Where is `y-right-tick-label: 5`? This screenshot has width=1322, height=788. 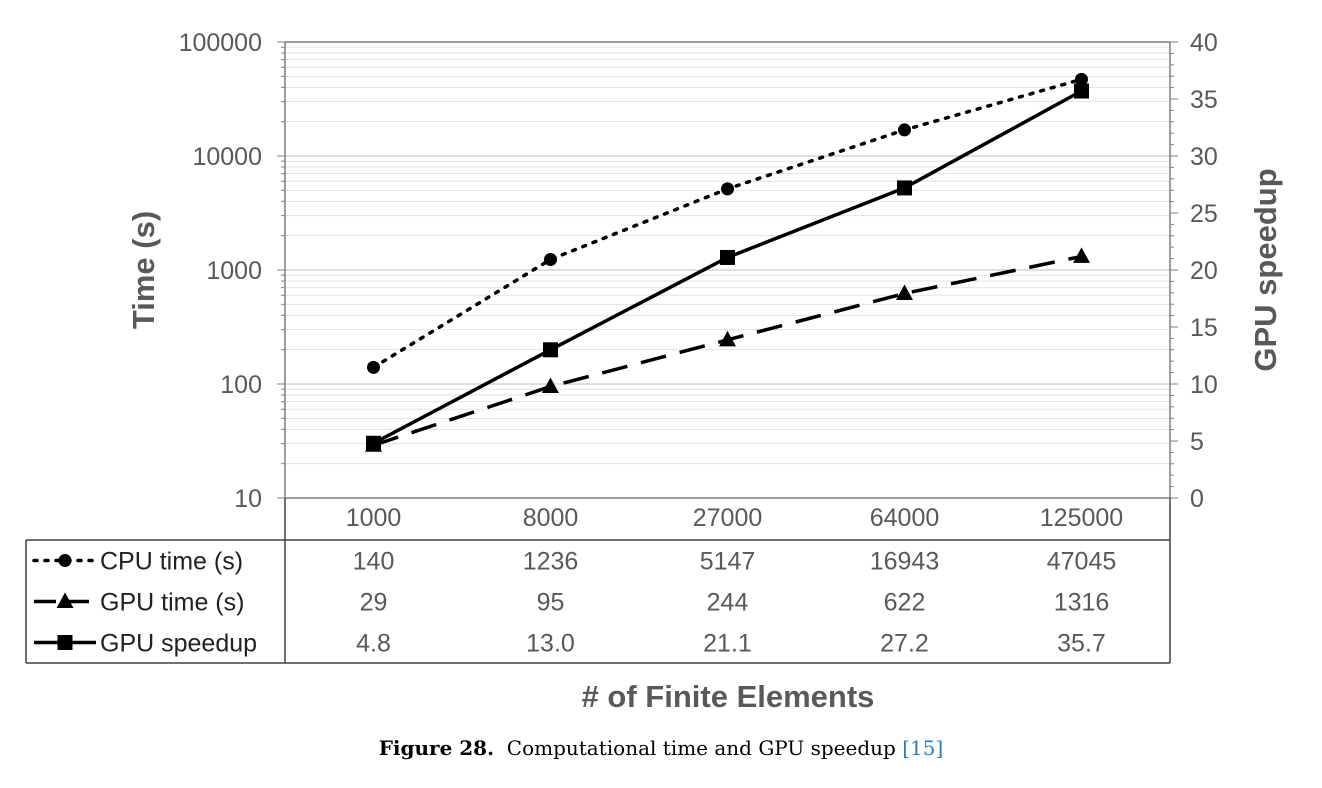 y-right-tick-label: 5 is located at coordinates (1197, 442).